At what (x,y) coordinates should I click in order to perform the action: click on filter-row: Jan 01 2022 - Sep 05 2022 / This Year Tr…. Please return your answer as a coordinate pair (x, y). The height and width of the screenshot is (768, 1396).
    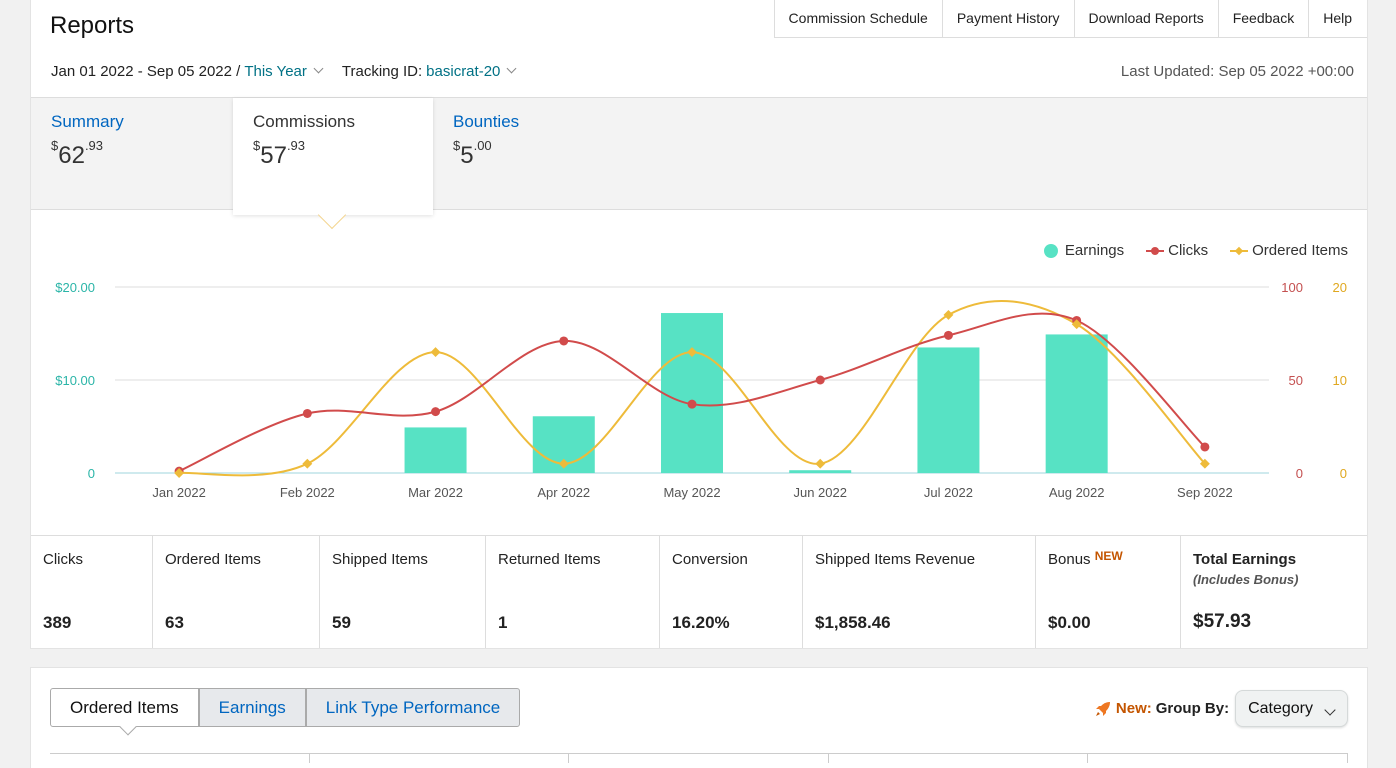
    Looking at the image, I should click on (284, 71).